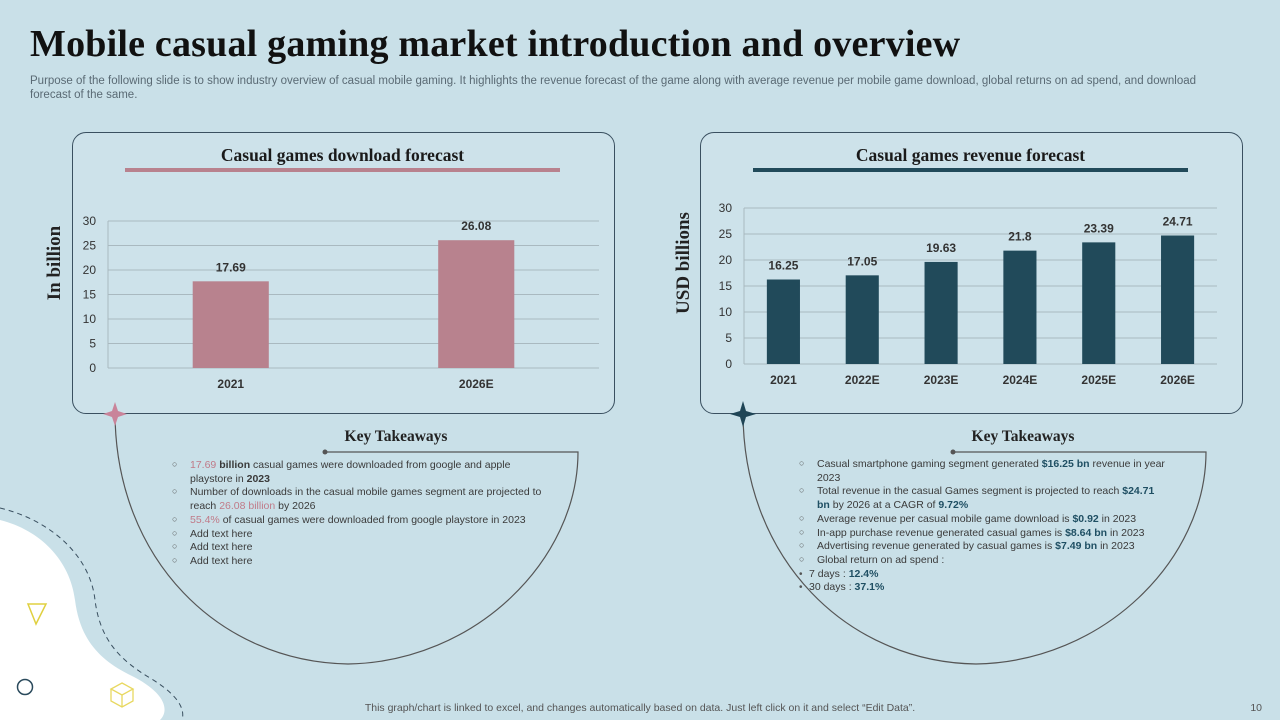 Image resolution: width=1280 pixels, height=720 pixels. What do you see at coordinates (342, 155) in the screenshot?
I see `download-chart-title: Casual games download forecast` at bounding box center [342, 155].